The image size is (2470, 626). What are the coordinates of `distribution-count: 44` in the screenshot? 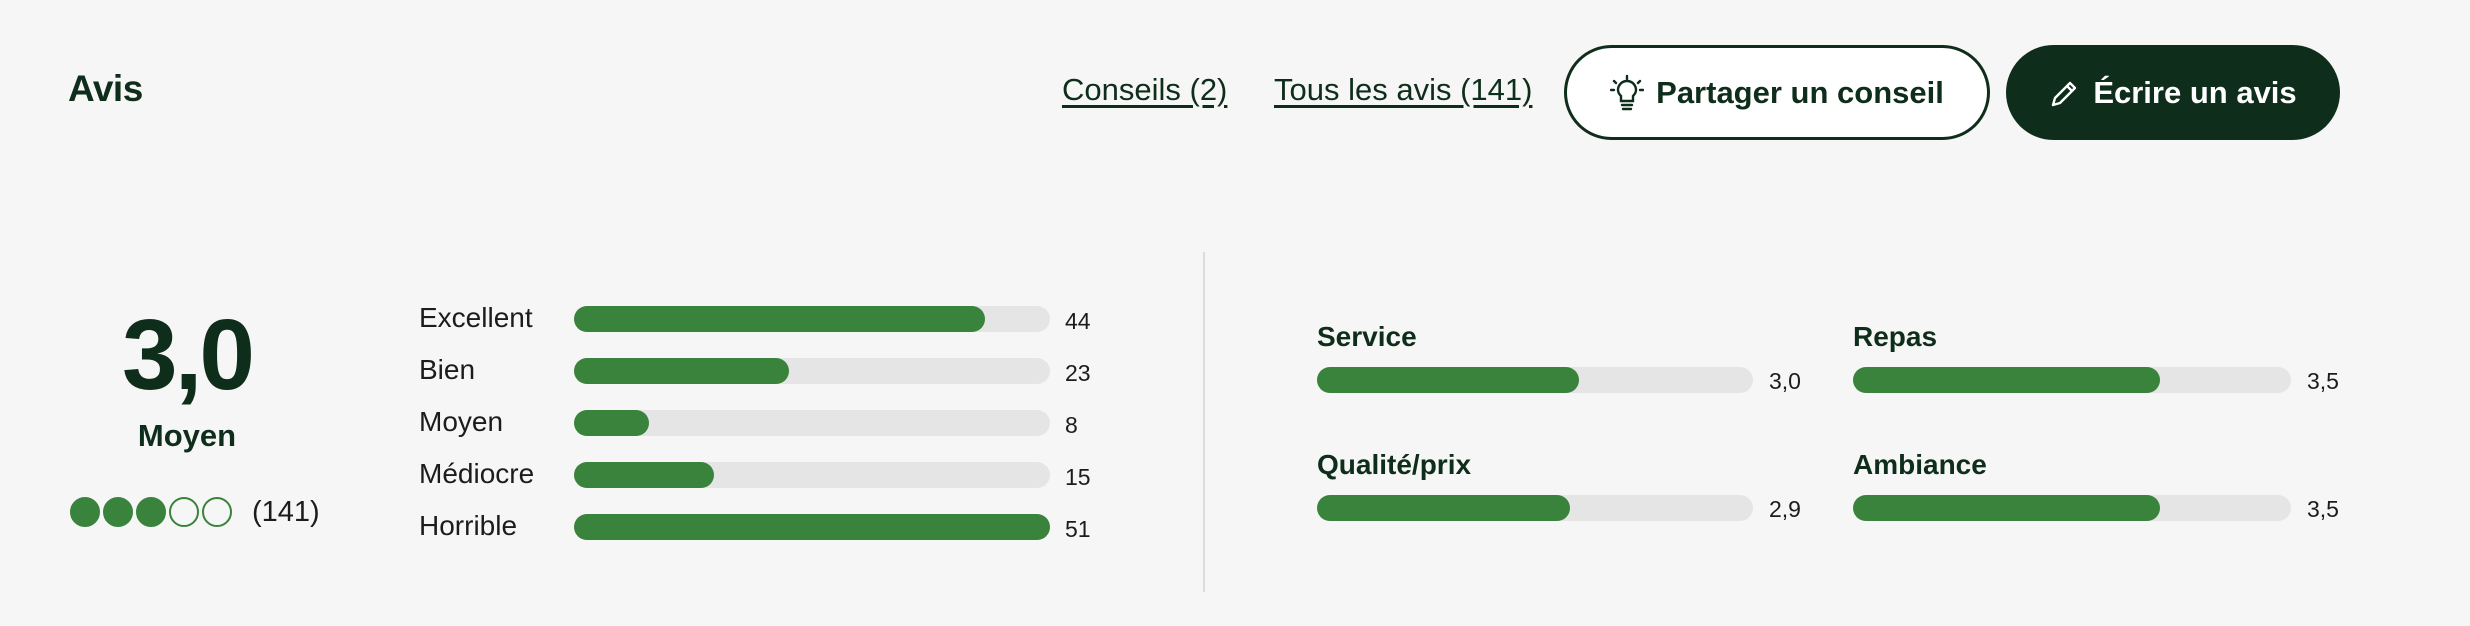 It's located at (1078, 321).